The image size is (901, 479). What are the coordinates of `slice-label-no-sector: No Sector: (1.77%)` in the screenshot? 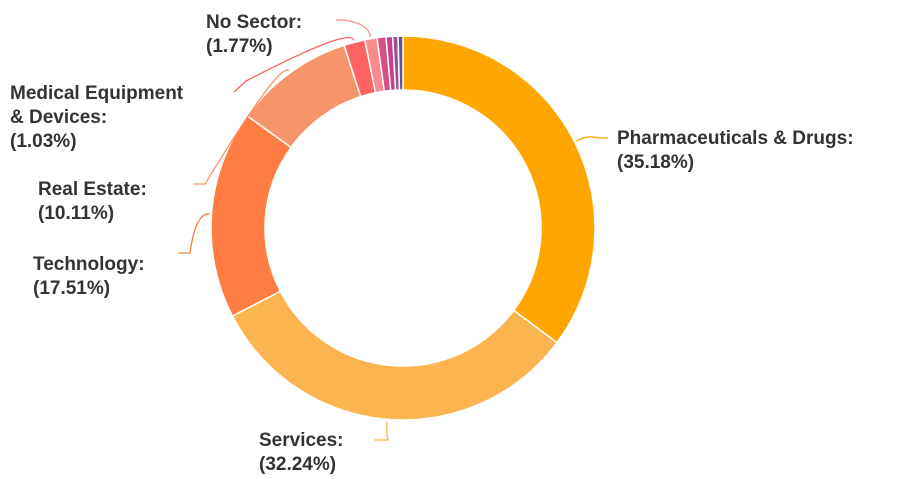 It's located at (254, 34).